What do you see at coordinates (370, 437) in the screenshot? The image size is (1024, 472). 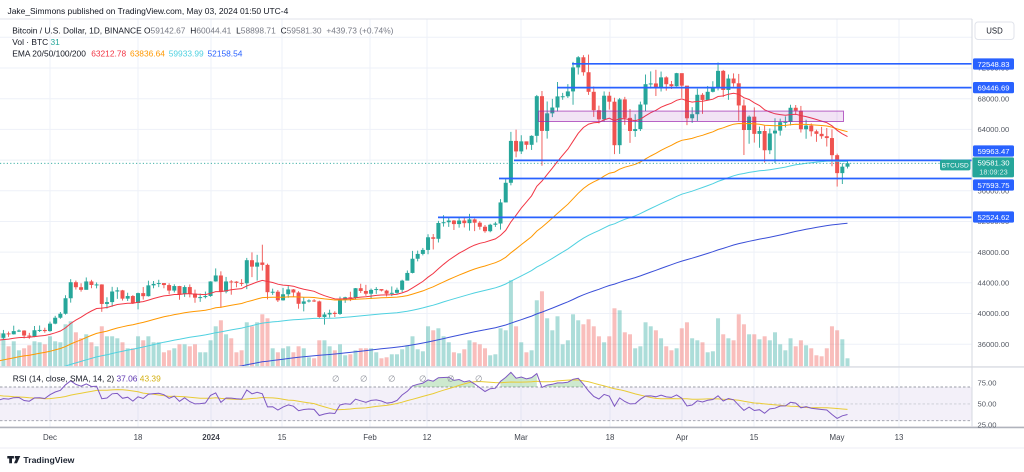 I see `svg-text: Feb` at bounding box center [370, 437].